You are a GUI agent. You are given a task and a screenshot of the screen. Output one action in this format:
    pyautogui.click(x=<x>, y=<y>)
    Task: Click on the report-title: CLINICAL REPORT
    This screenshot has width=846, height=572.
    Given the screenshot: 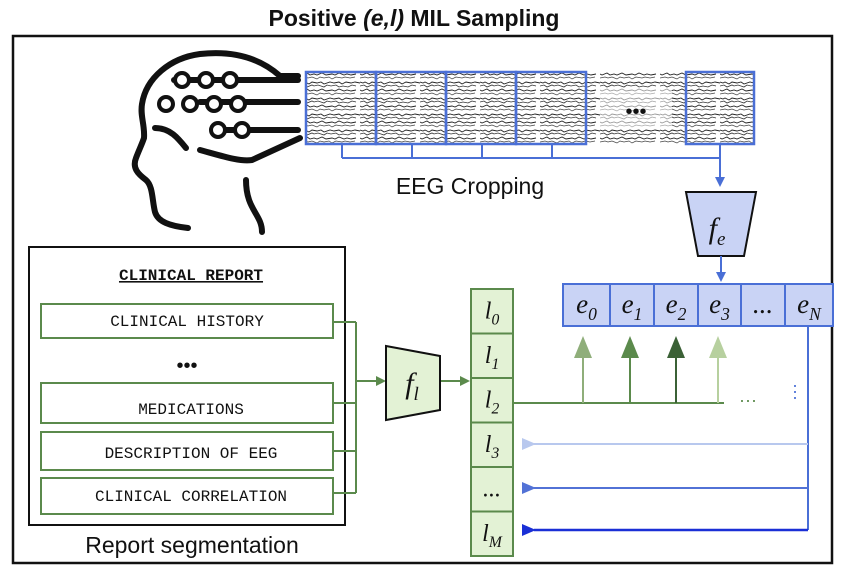 What is the action you would take?
    pyautogui.click(x=191, y=276)
    